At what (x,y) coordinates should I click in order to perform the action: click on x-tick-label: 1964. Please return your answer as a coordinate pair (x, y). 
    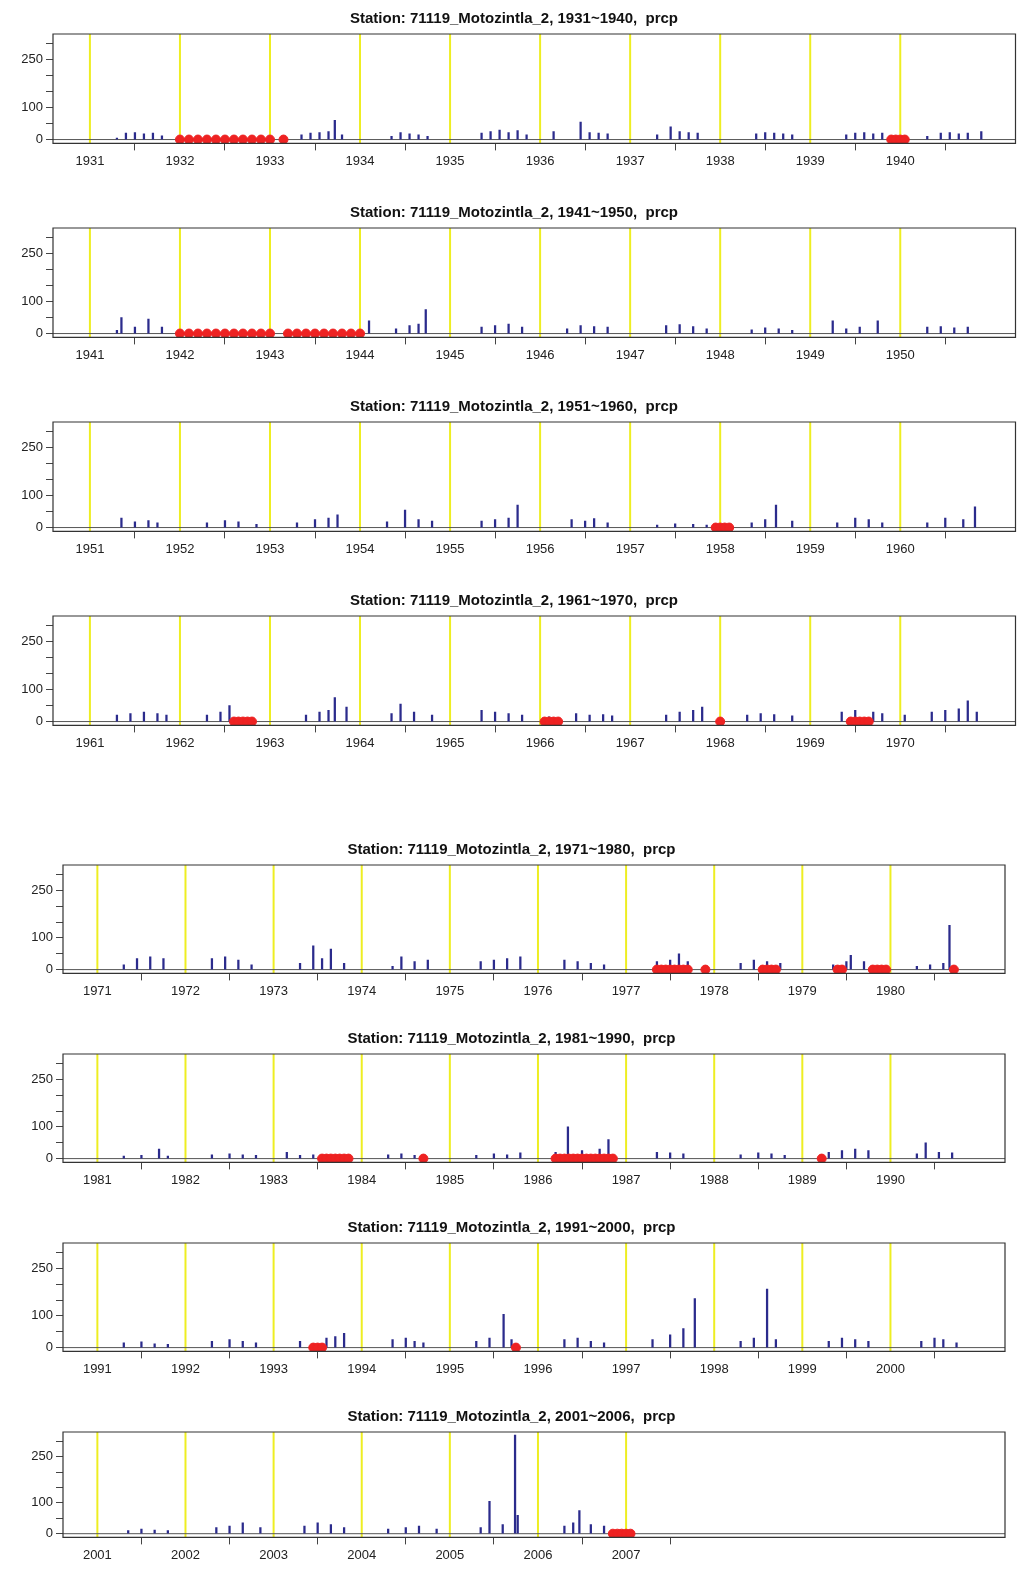
    Looking at the image, I should click on (360, 742).